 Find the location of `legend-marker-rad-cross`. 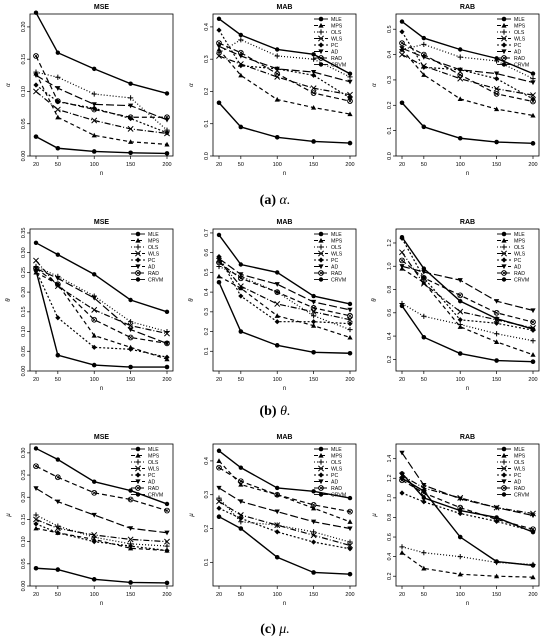

legend-marker-rad-cross is located at coordinates (321, 488).